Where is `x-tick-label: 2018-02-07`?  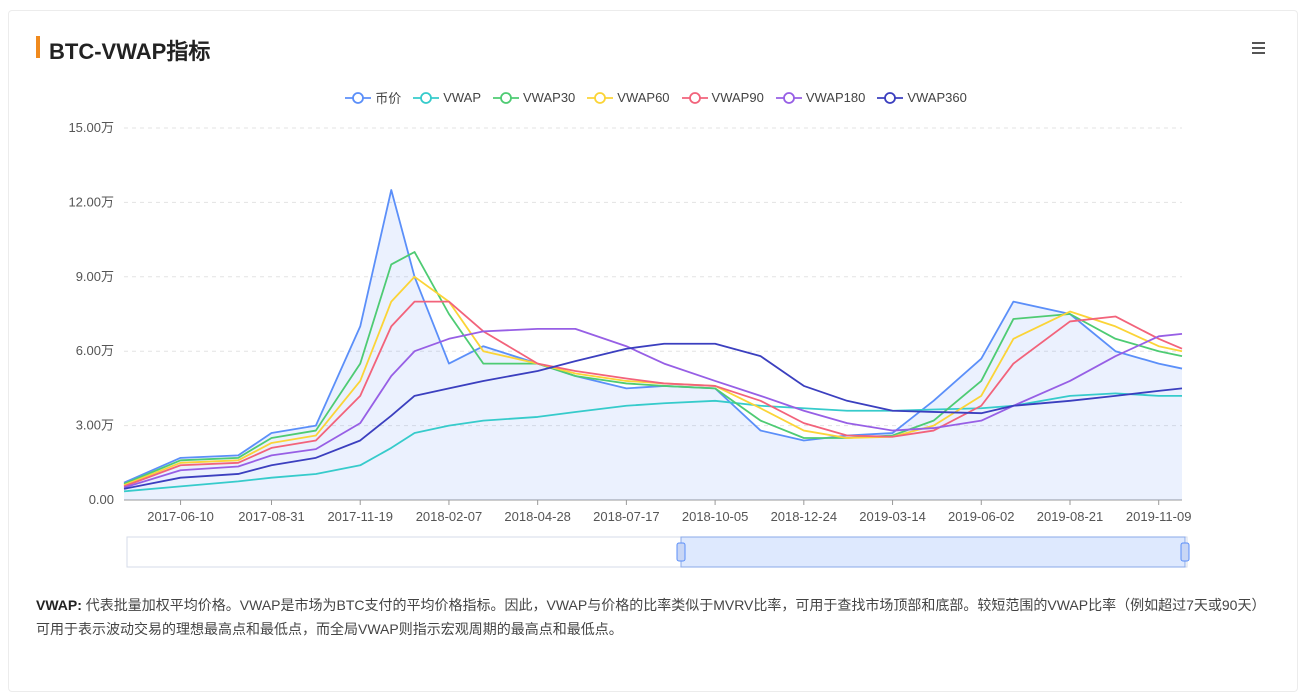
x-tick-label: 2018-02-07 is located at coordinates (449, 516).